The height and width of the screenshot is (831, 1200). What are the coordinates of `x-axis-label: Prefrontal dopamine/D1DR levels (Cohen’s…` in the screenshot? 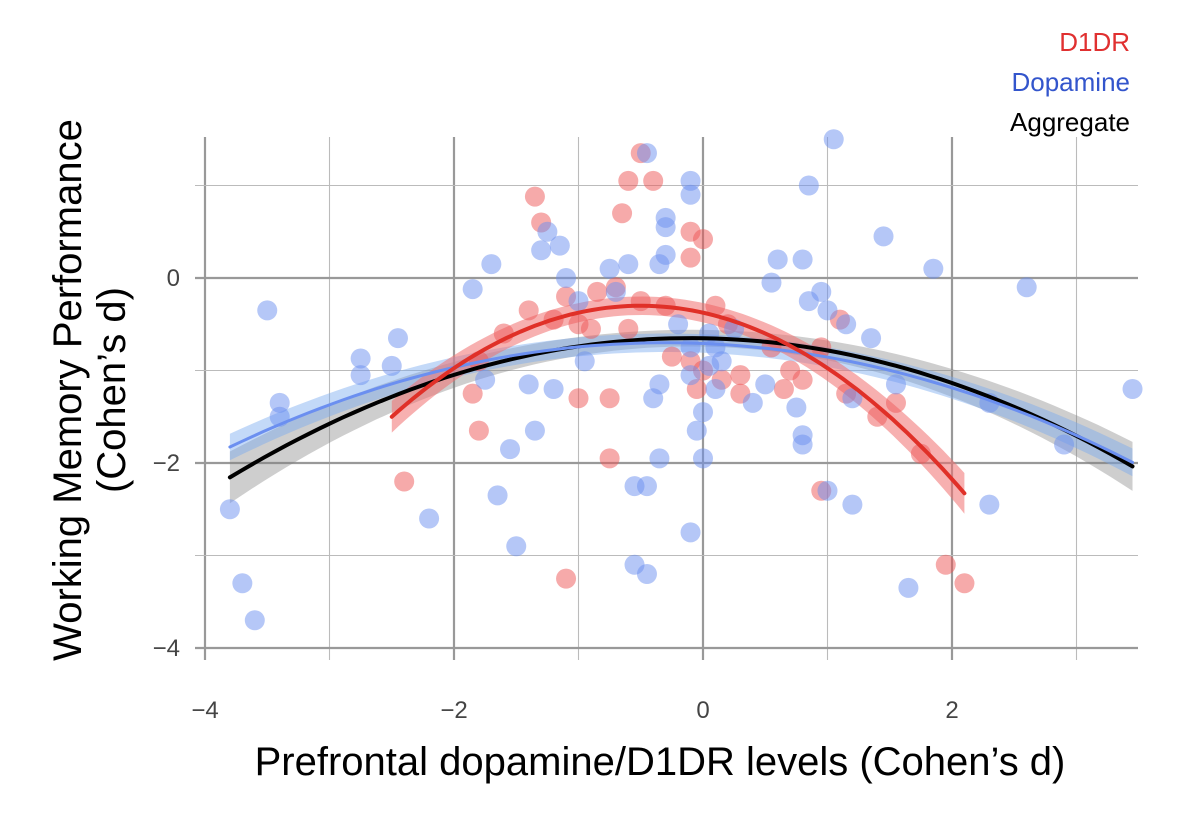 It's located at (660, 762).